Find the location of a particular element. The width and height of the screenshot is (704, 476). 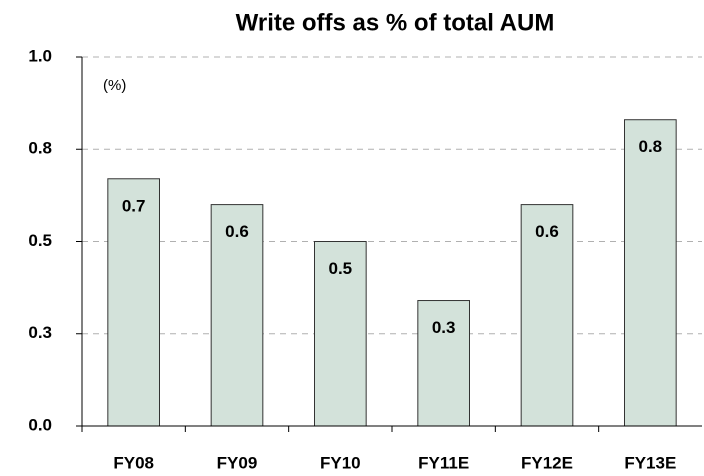

y-tick-label: 0.3 is located at coordinates (40, 332).